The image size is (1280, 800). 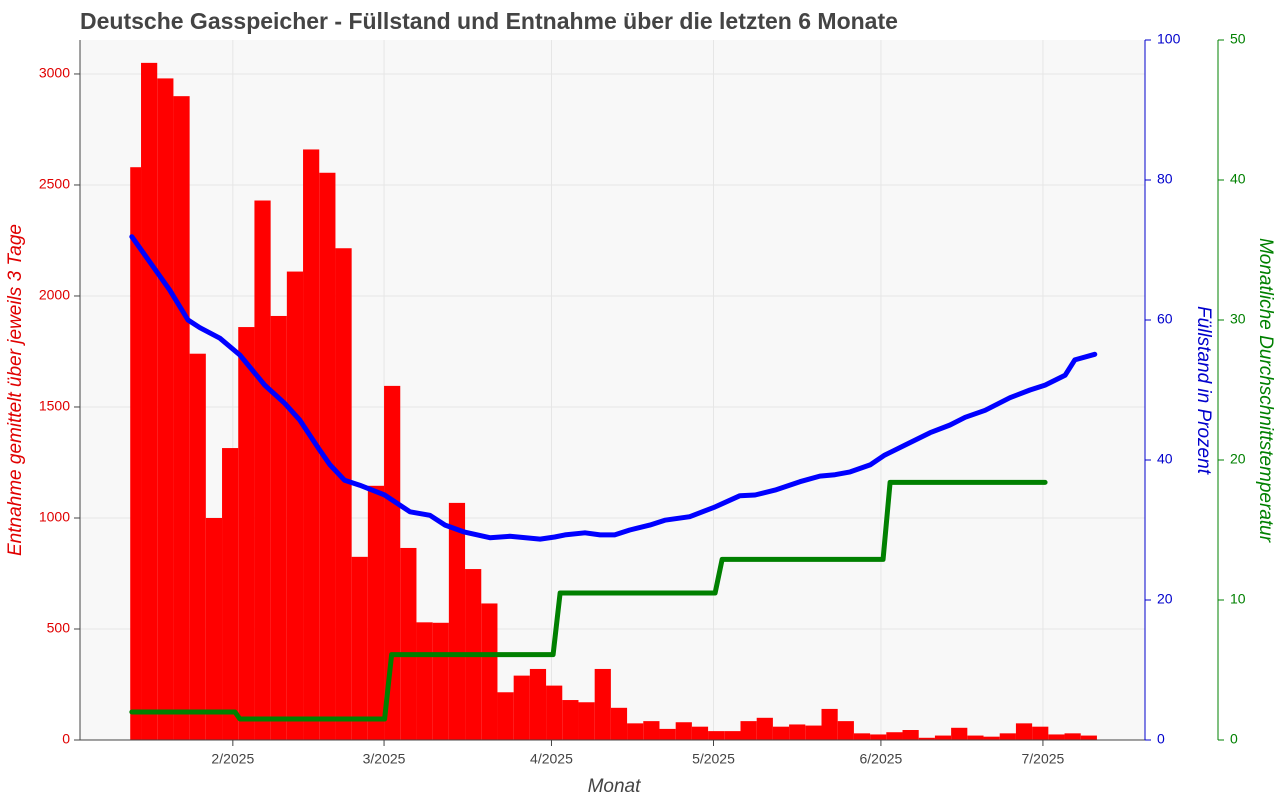 I want to click on x-tick-label: 6/2025, so click(x=880, y=759).